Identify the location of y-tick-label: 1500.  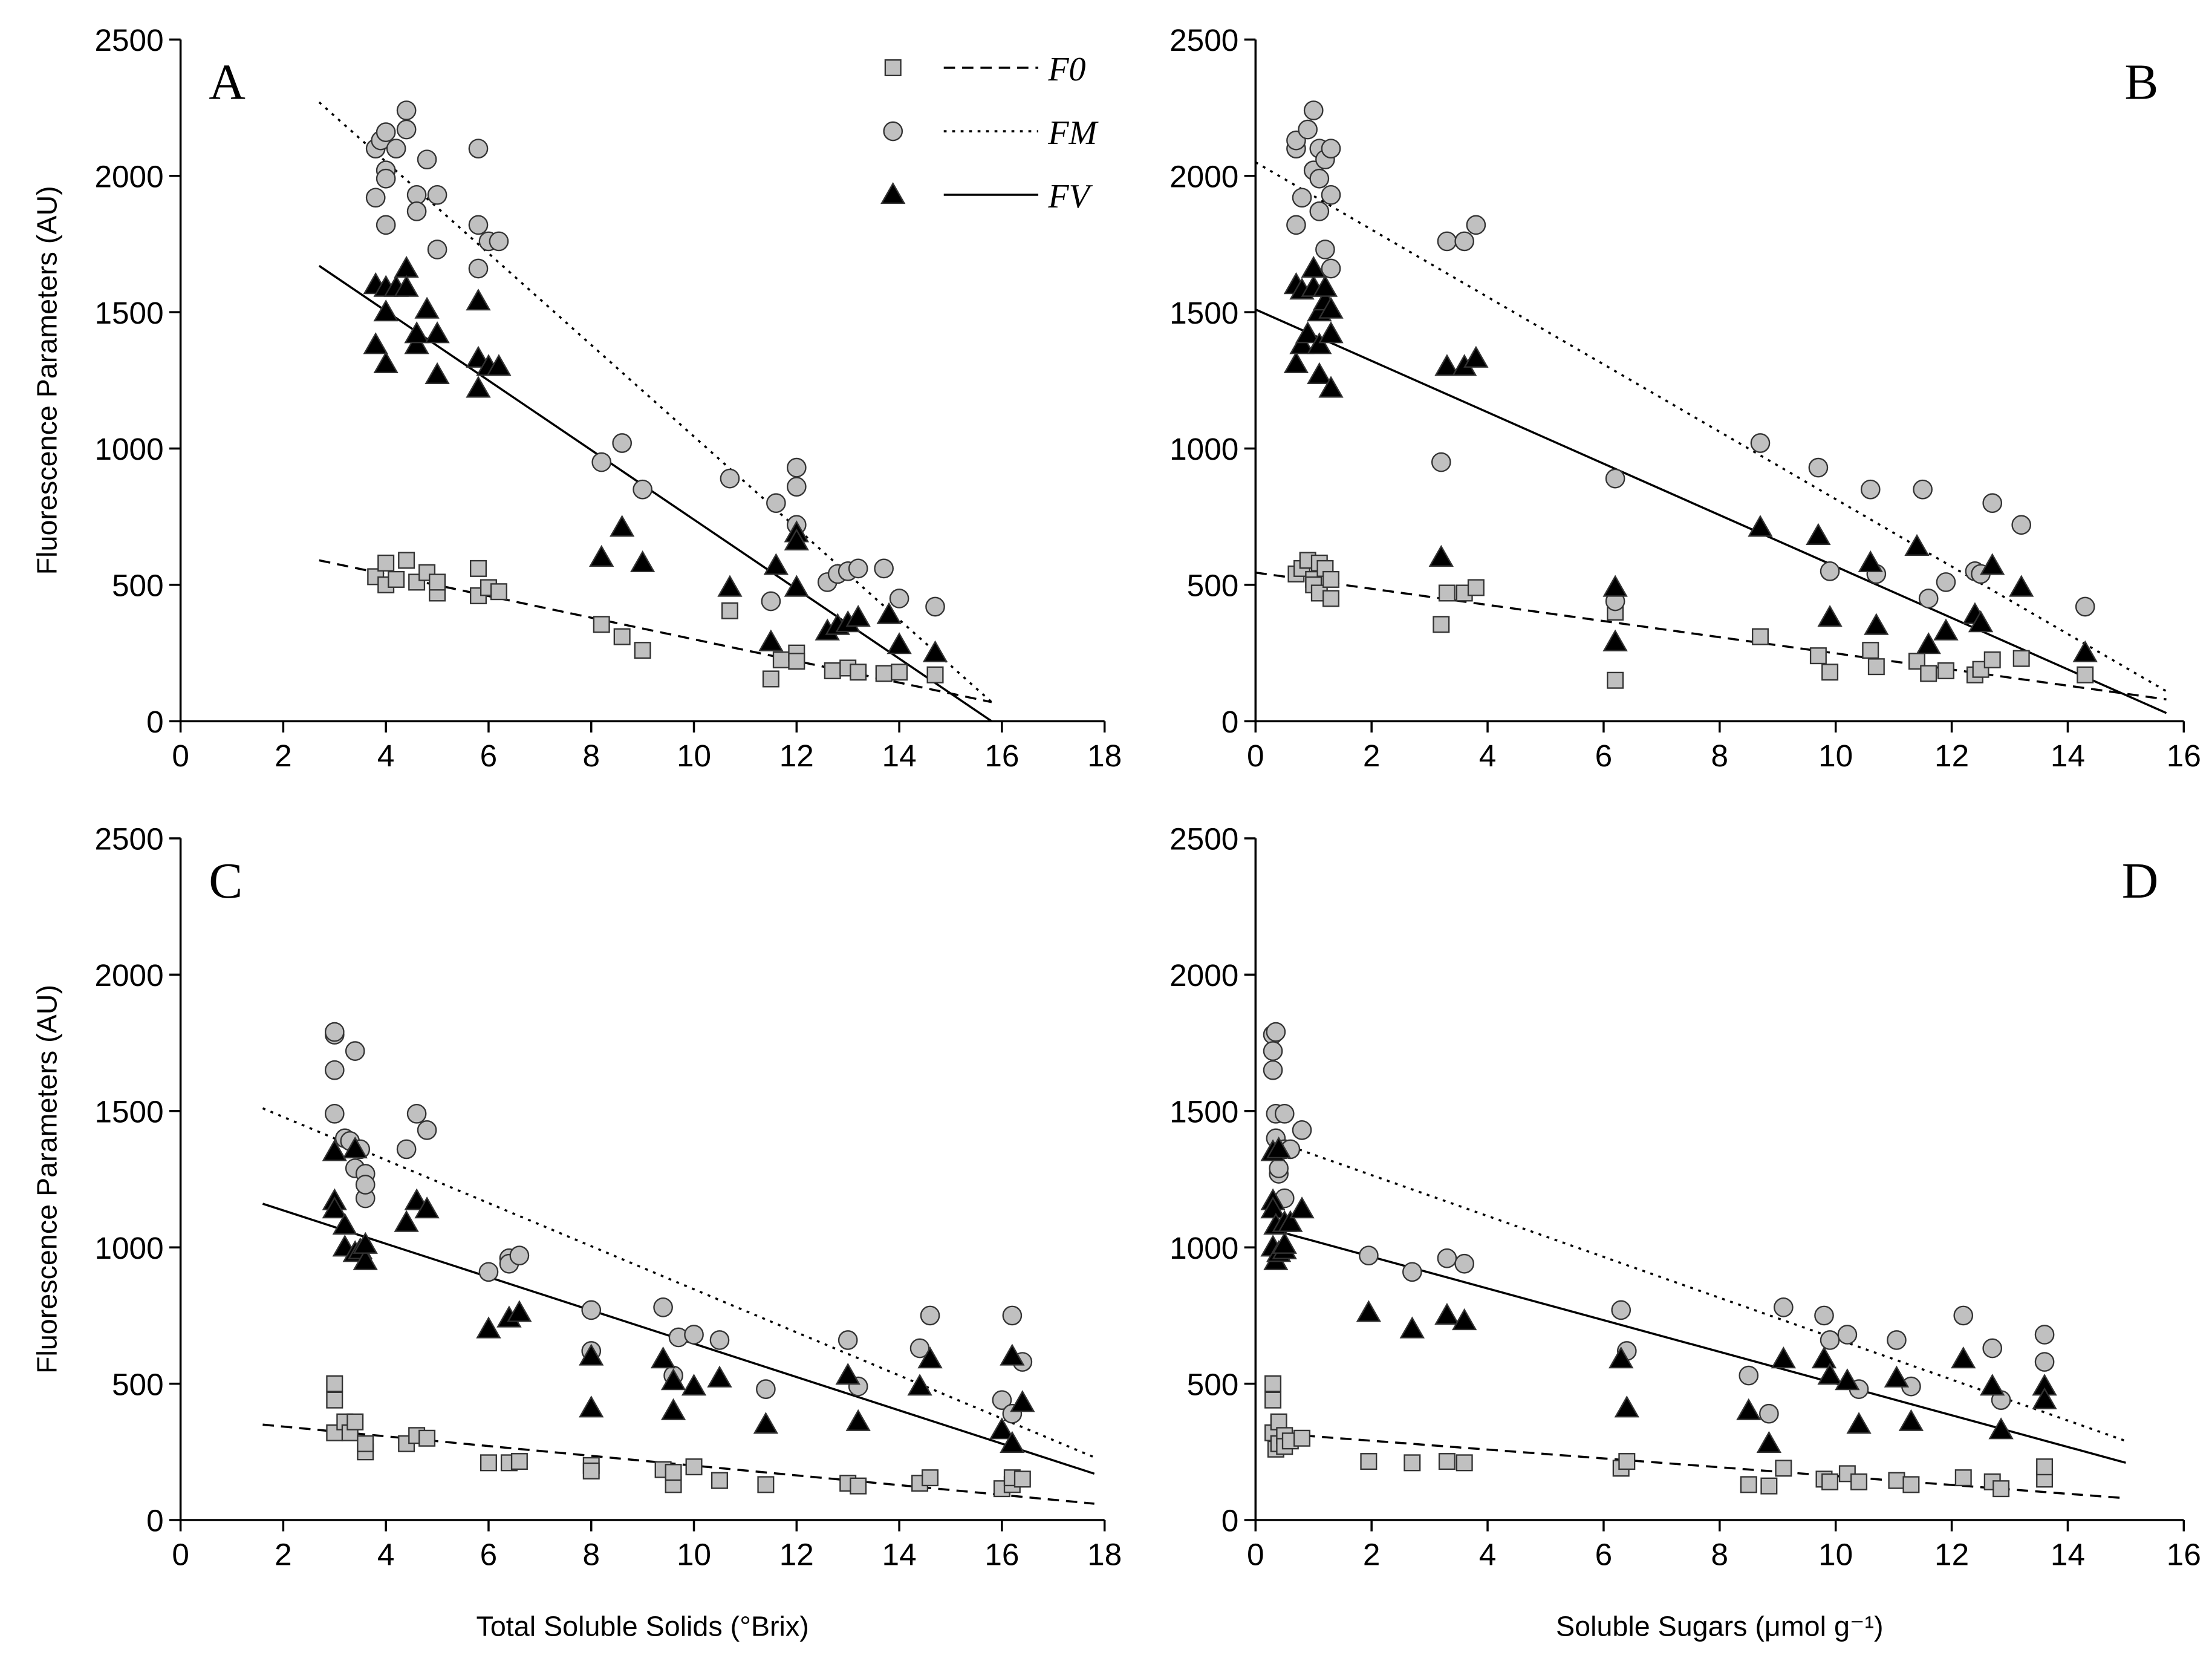
(128, 1111).